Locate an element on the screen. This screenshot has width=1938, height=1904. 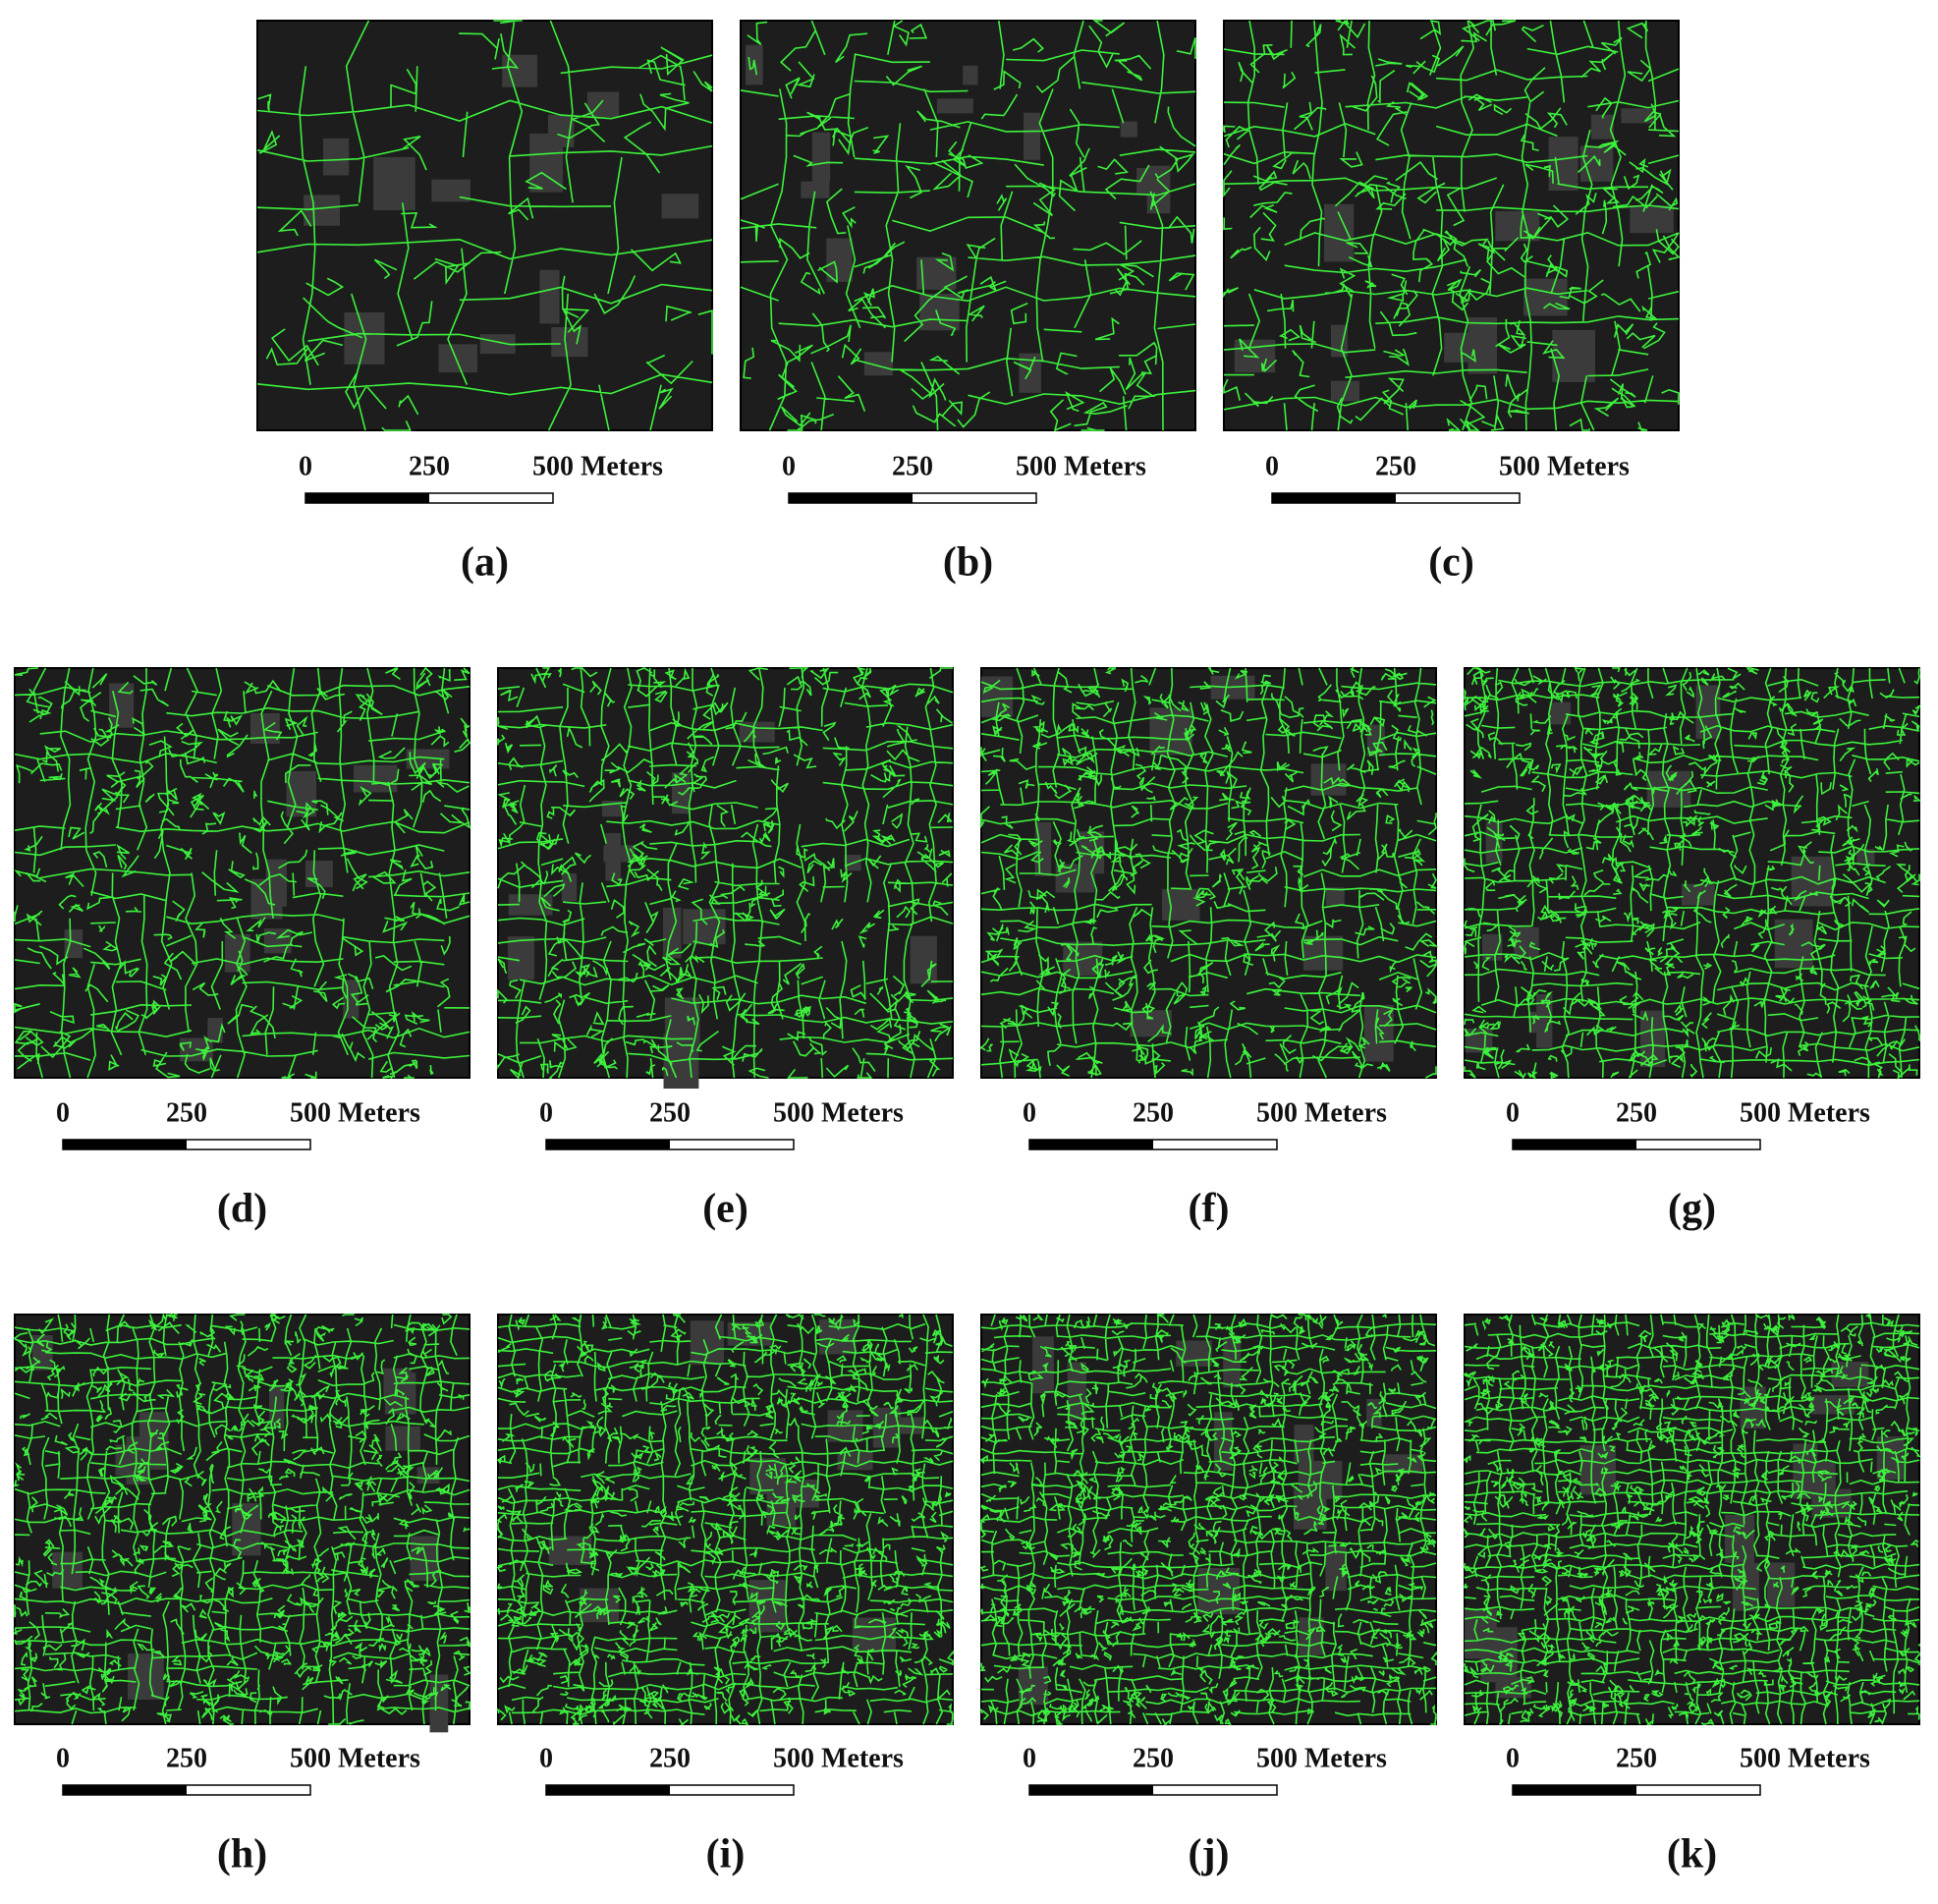
panel-label: (f) is located at coordinates (1209, 1209).